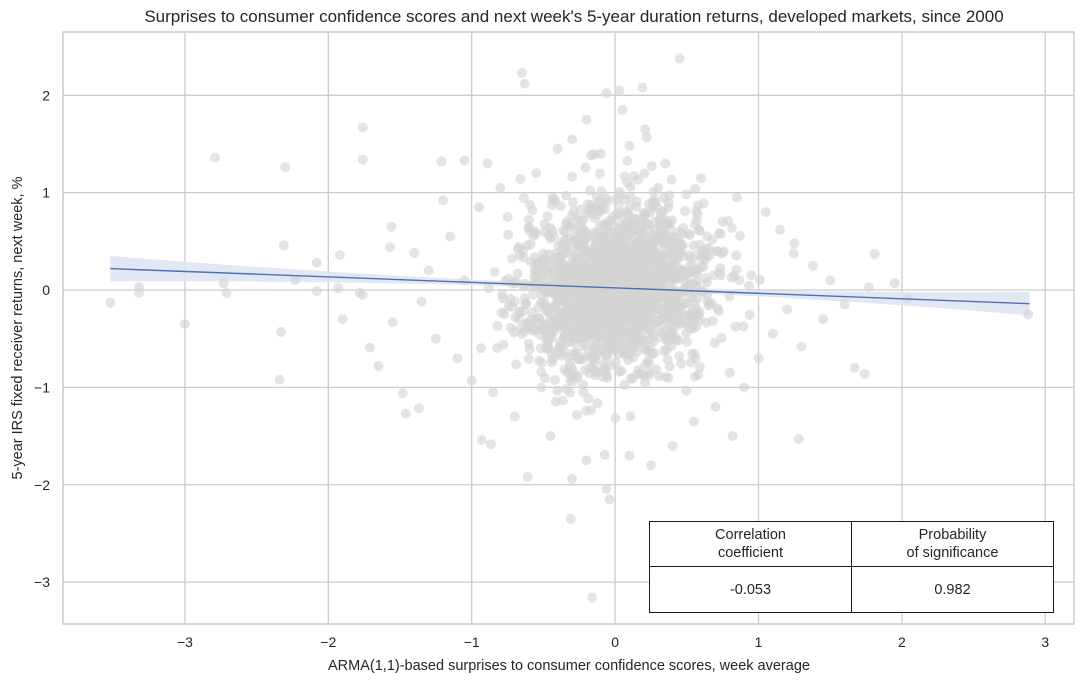 Image resolution: width=1084 pixels, height=684 pixels. What do you see at coordinates (750, 553) in the screenshot?
I see `correlation-header-line-2: coefficient` at bounding box center [750, 553].